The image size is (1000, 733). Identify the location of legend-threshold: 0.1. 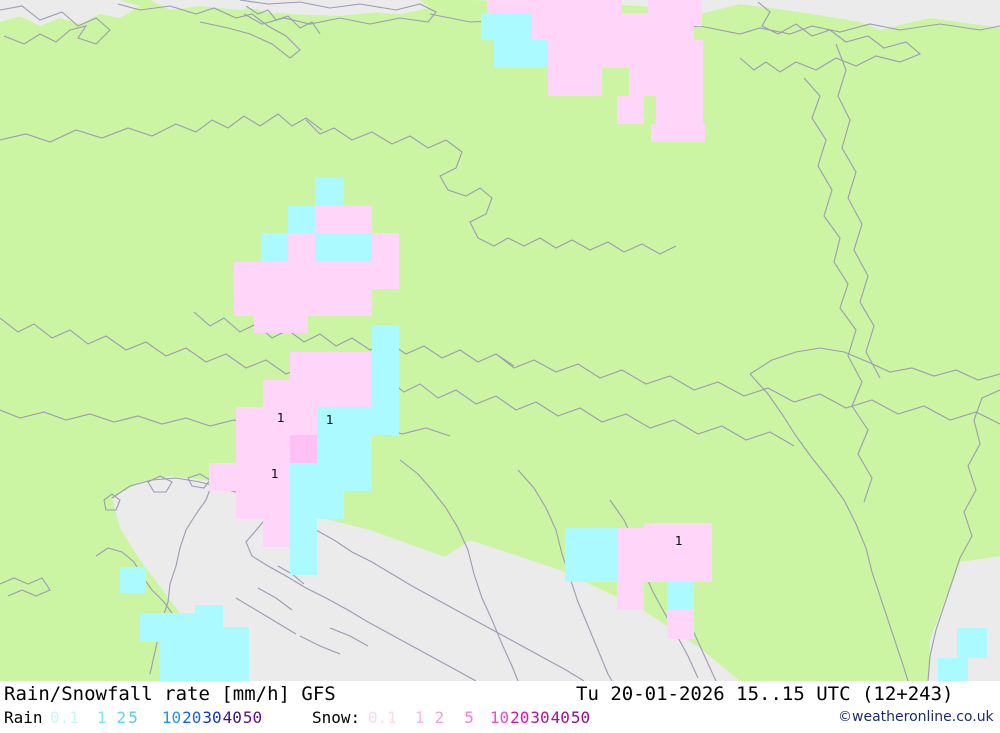
(64, 717).